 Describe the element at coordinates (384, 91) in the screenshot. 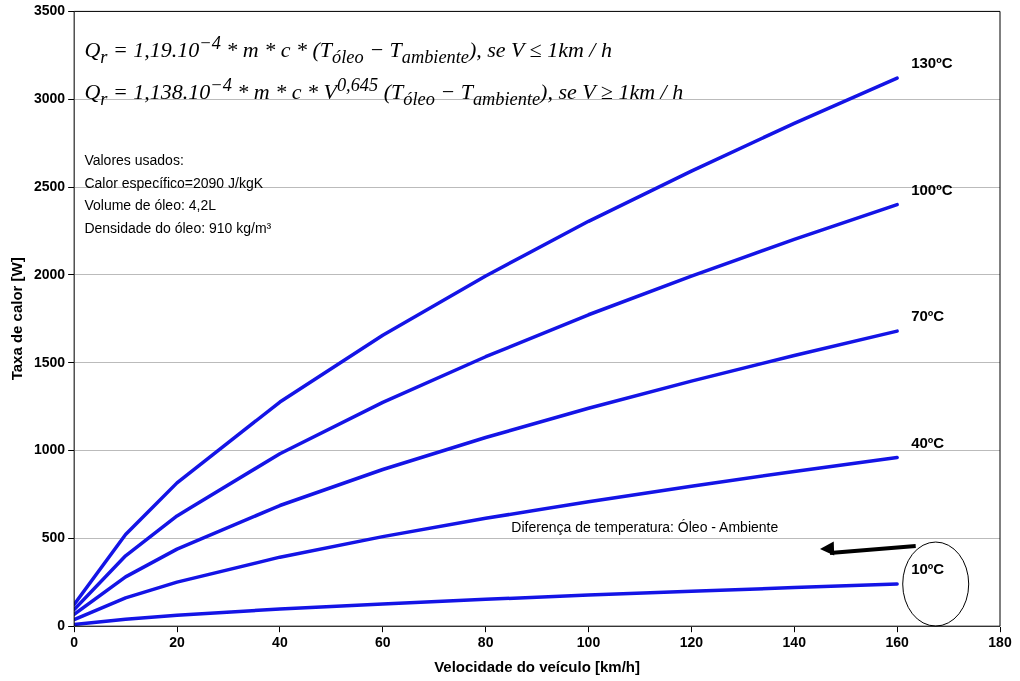

I see `text: Q$_{r}$ = 1,138.10$^{−4}$ * m * c * V$^{0,645}$ (T$_{óleo}$ − T$_{ambiente}$), se V ≥ 1km / h` at that location.